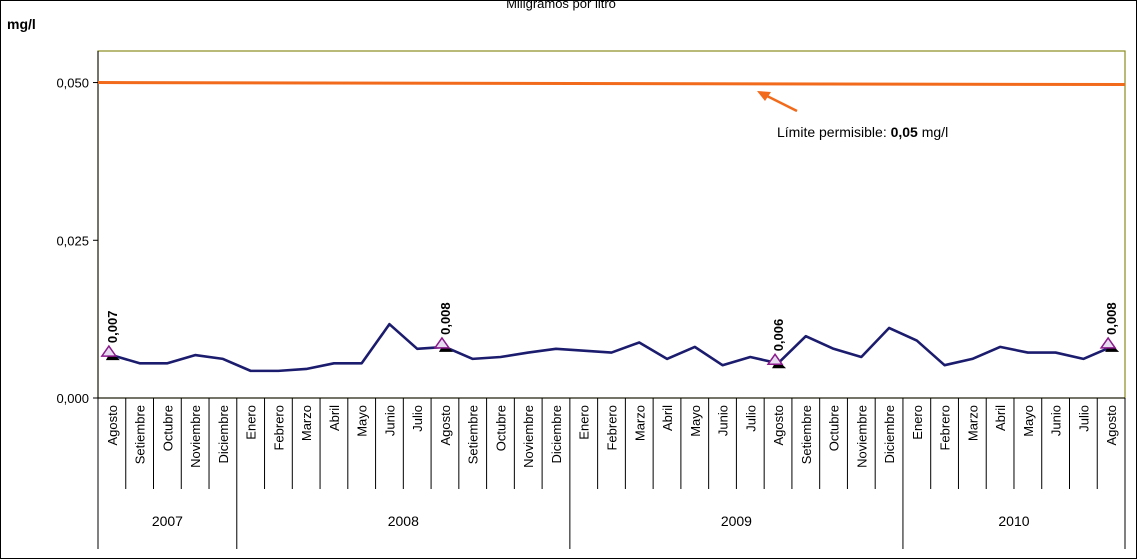  I want to click on x-year-label: 2009, so click(736, 521).